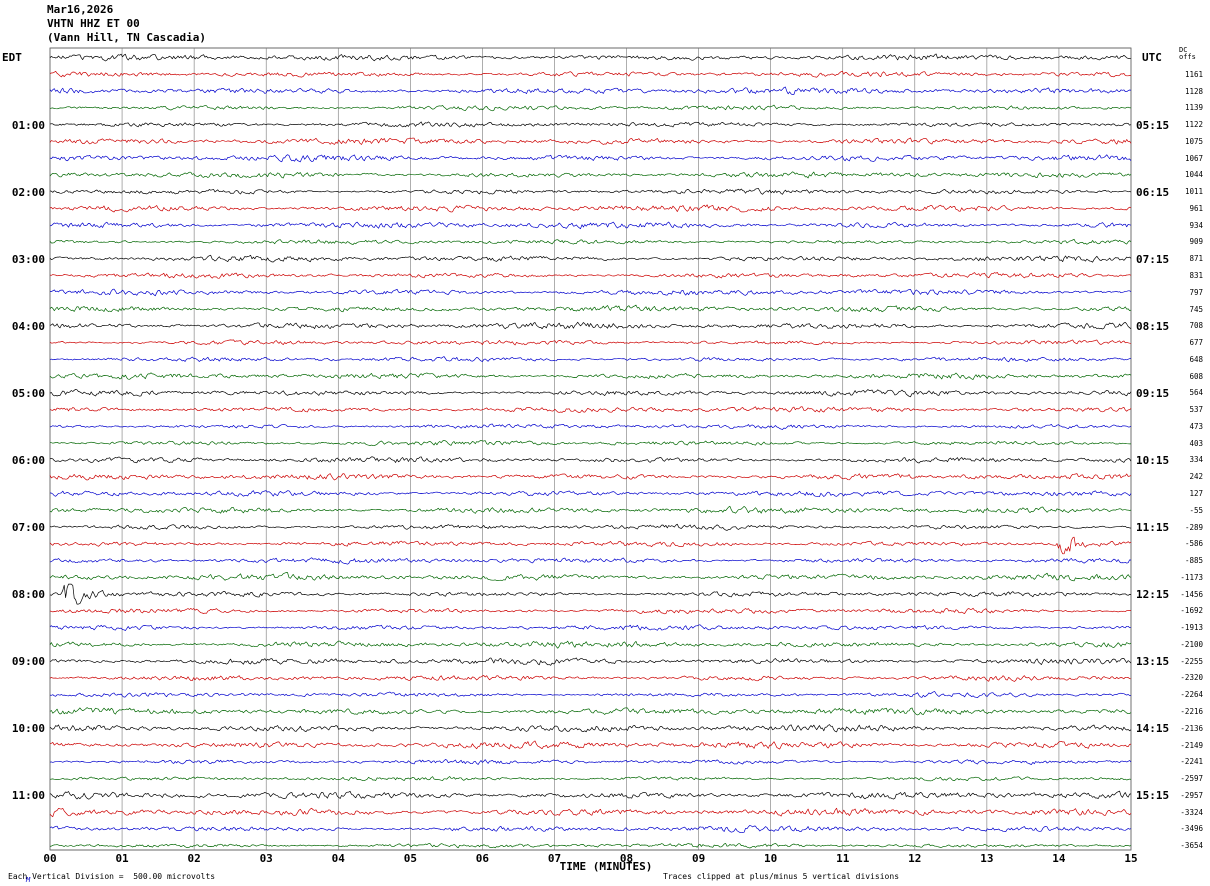  Describe the element at coordinates (1193, 561) in the screenshot. I see `dc-offset-value: -885` at that location.